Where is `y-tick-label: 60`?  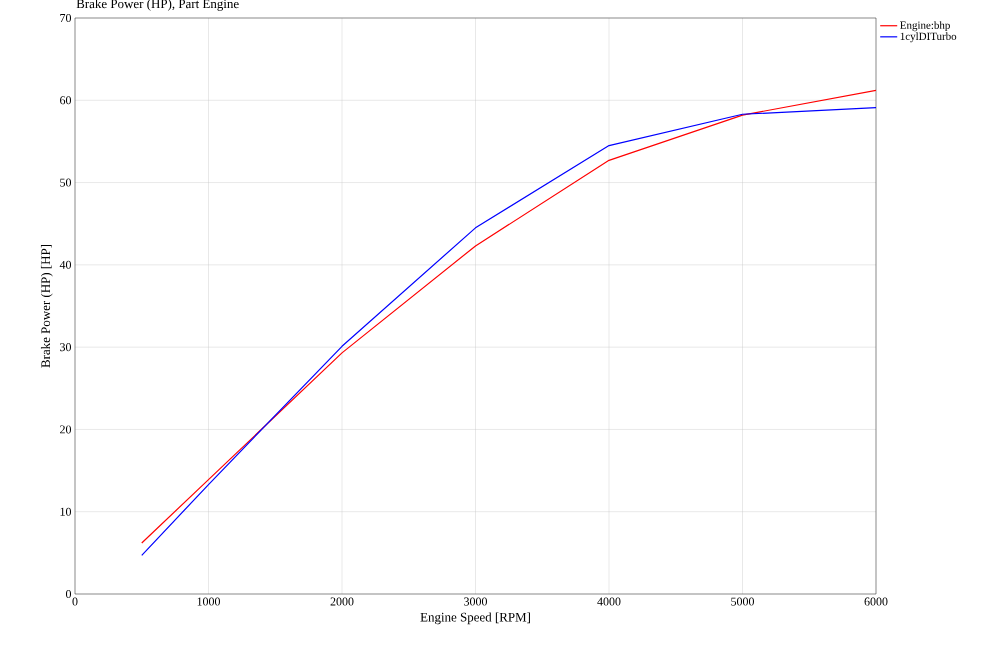
y-tick-label: 60 is located at coordinates (66, 100).